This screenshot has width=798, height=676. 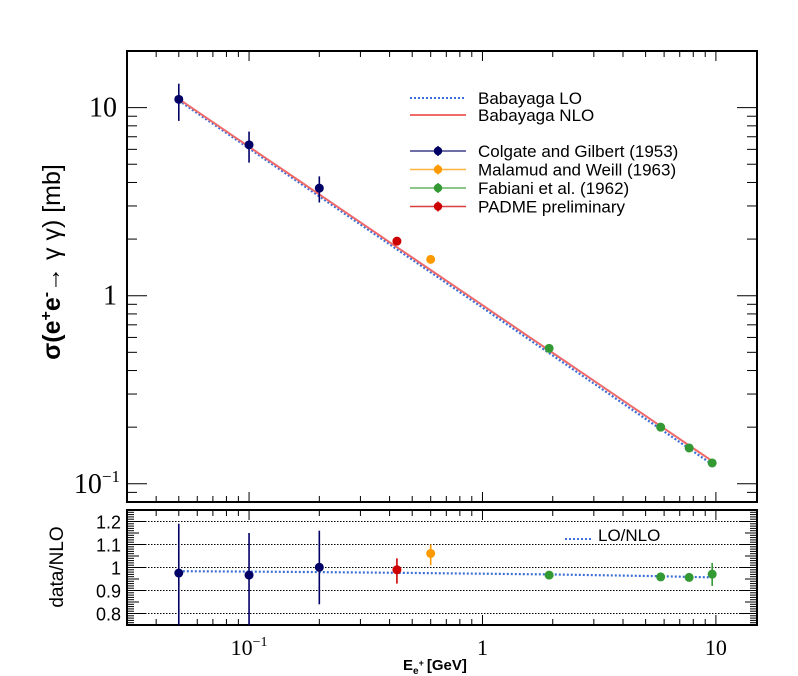 What do you see at coordinates (108, 523) in the screenshot?
I see `ratio-y-tick-label: 1.2` at bounding box center [108, 523].